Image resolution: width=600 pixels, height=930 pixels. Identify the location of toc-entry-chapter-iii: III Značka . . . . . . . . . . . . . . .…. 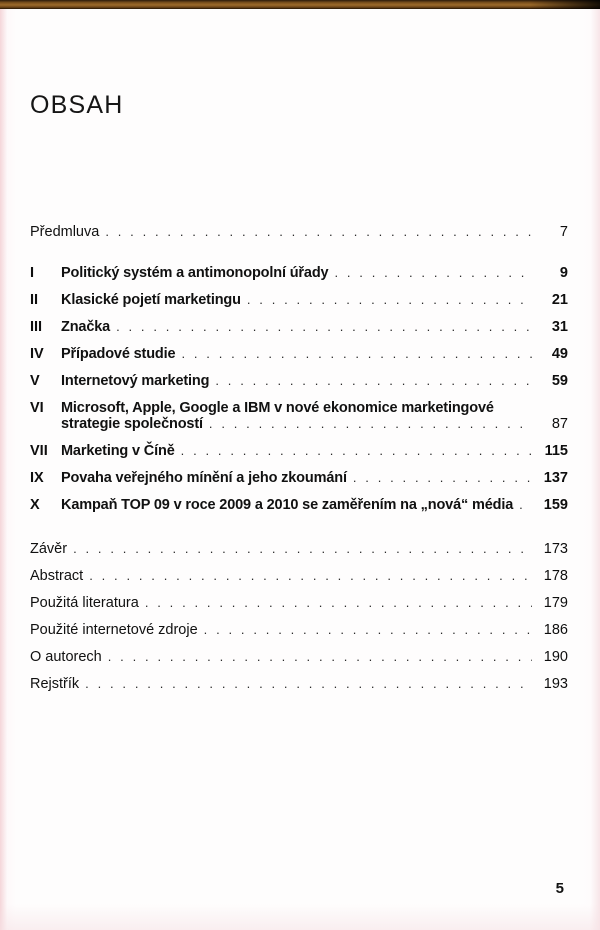
(299, 327).